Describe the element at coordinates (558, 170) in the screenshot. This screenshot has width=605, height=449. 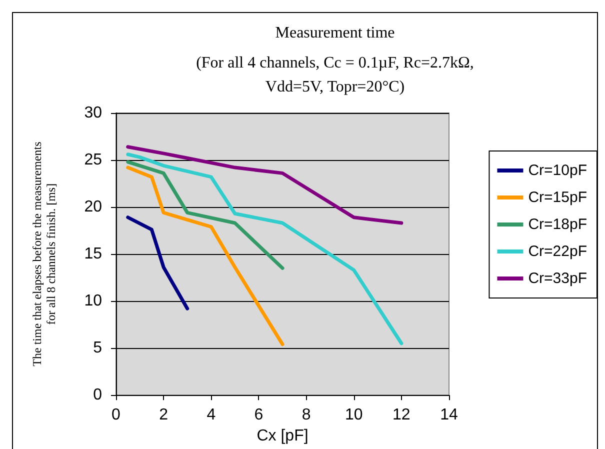
I see `legend-label: Cr=10pF` at that location.